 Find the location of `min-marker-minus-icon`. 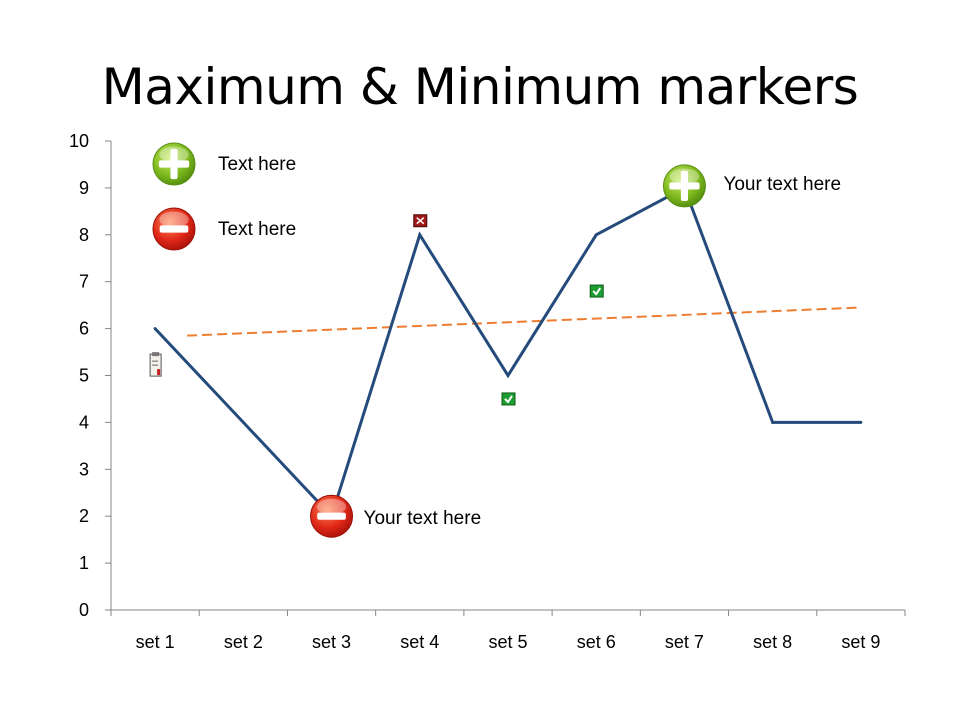

min-marker-minus-icon is located at coordinates (332, 516).